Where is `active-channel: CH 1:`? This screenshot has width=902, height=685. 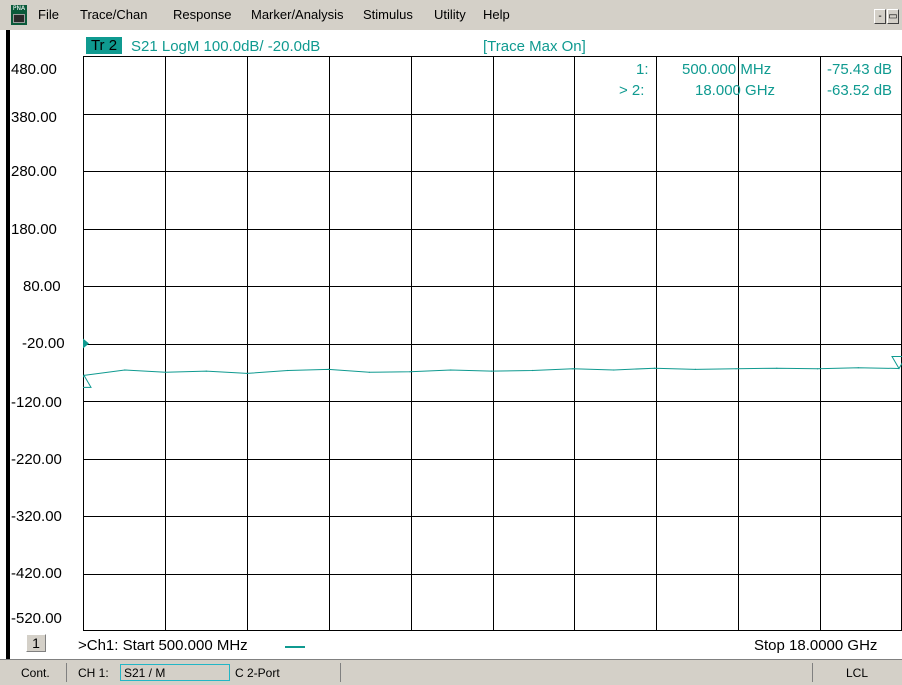 active-channel: CH 1: is located at coordinates (93, 673).